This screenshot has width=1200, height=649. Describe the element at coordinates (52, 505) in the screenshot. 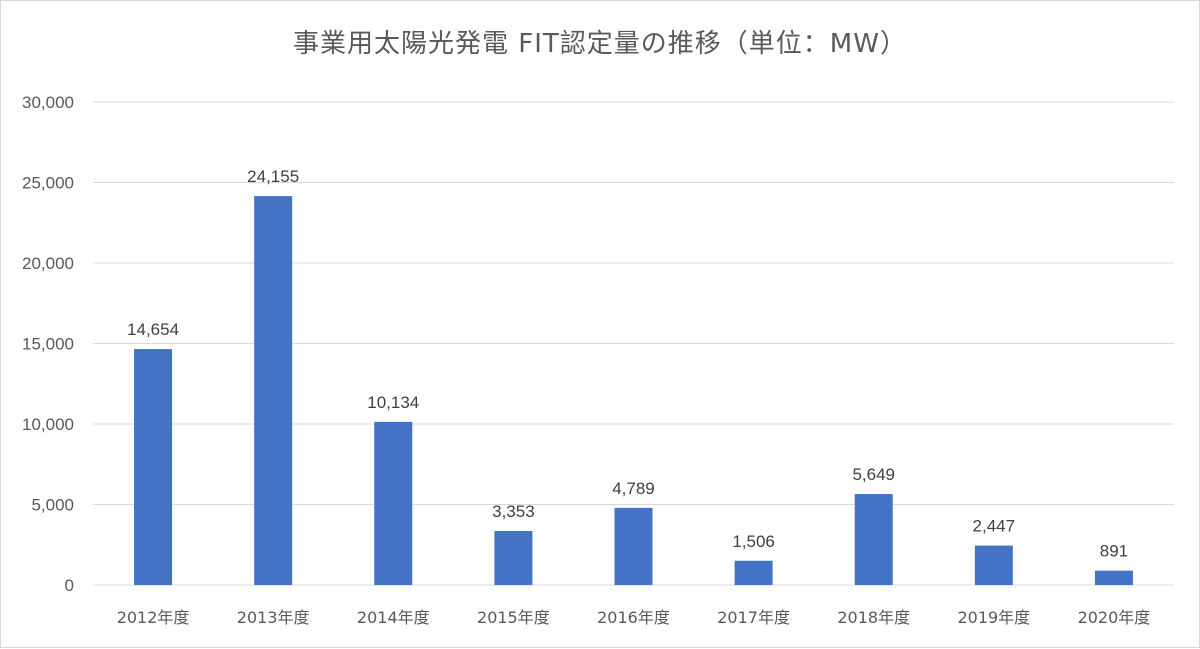

I see `y-tick-label: 5,000` at that location.